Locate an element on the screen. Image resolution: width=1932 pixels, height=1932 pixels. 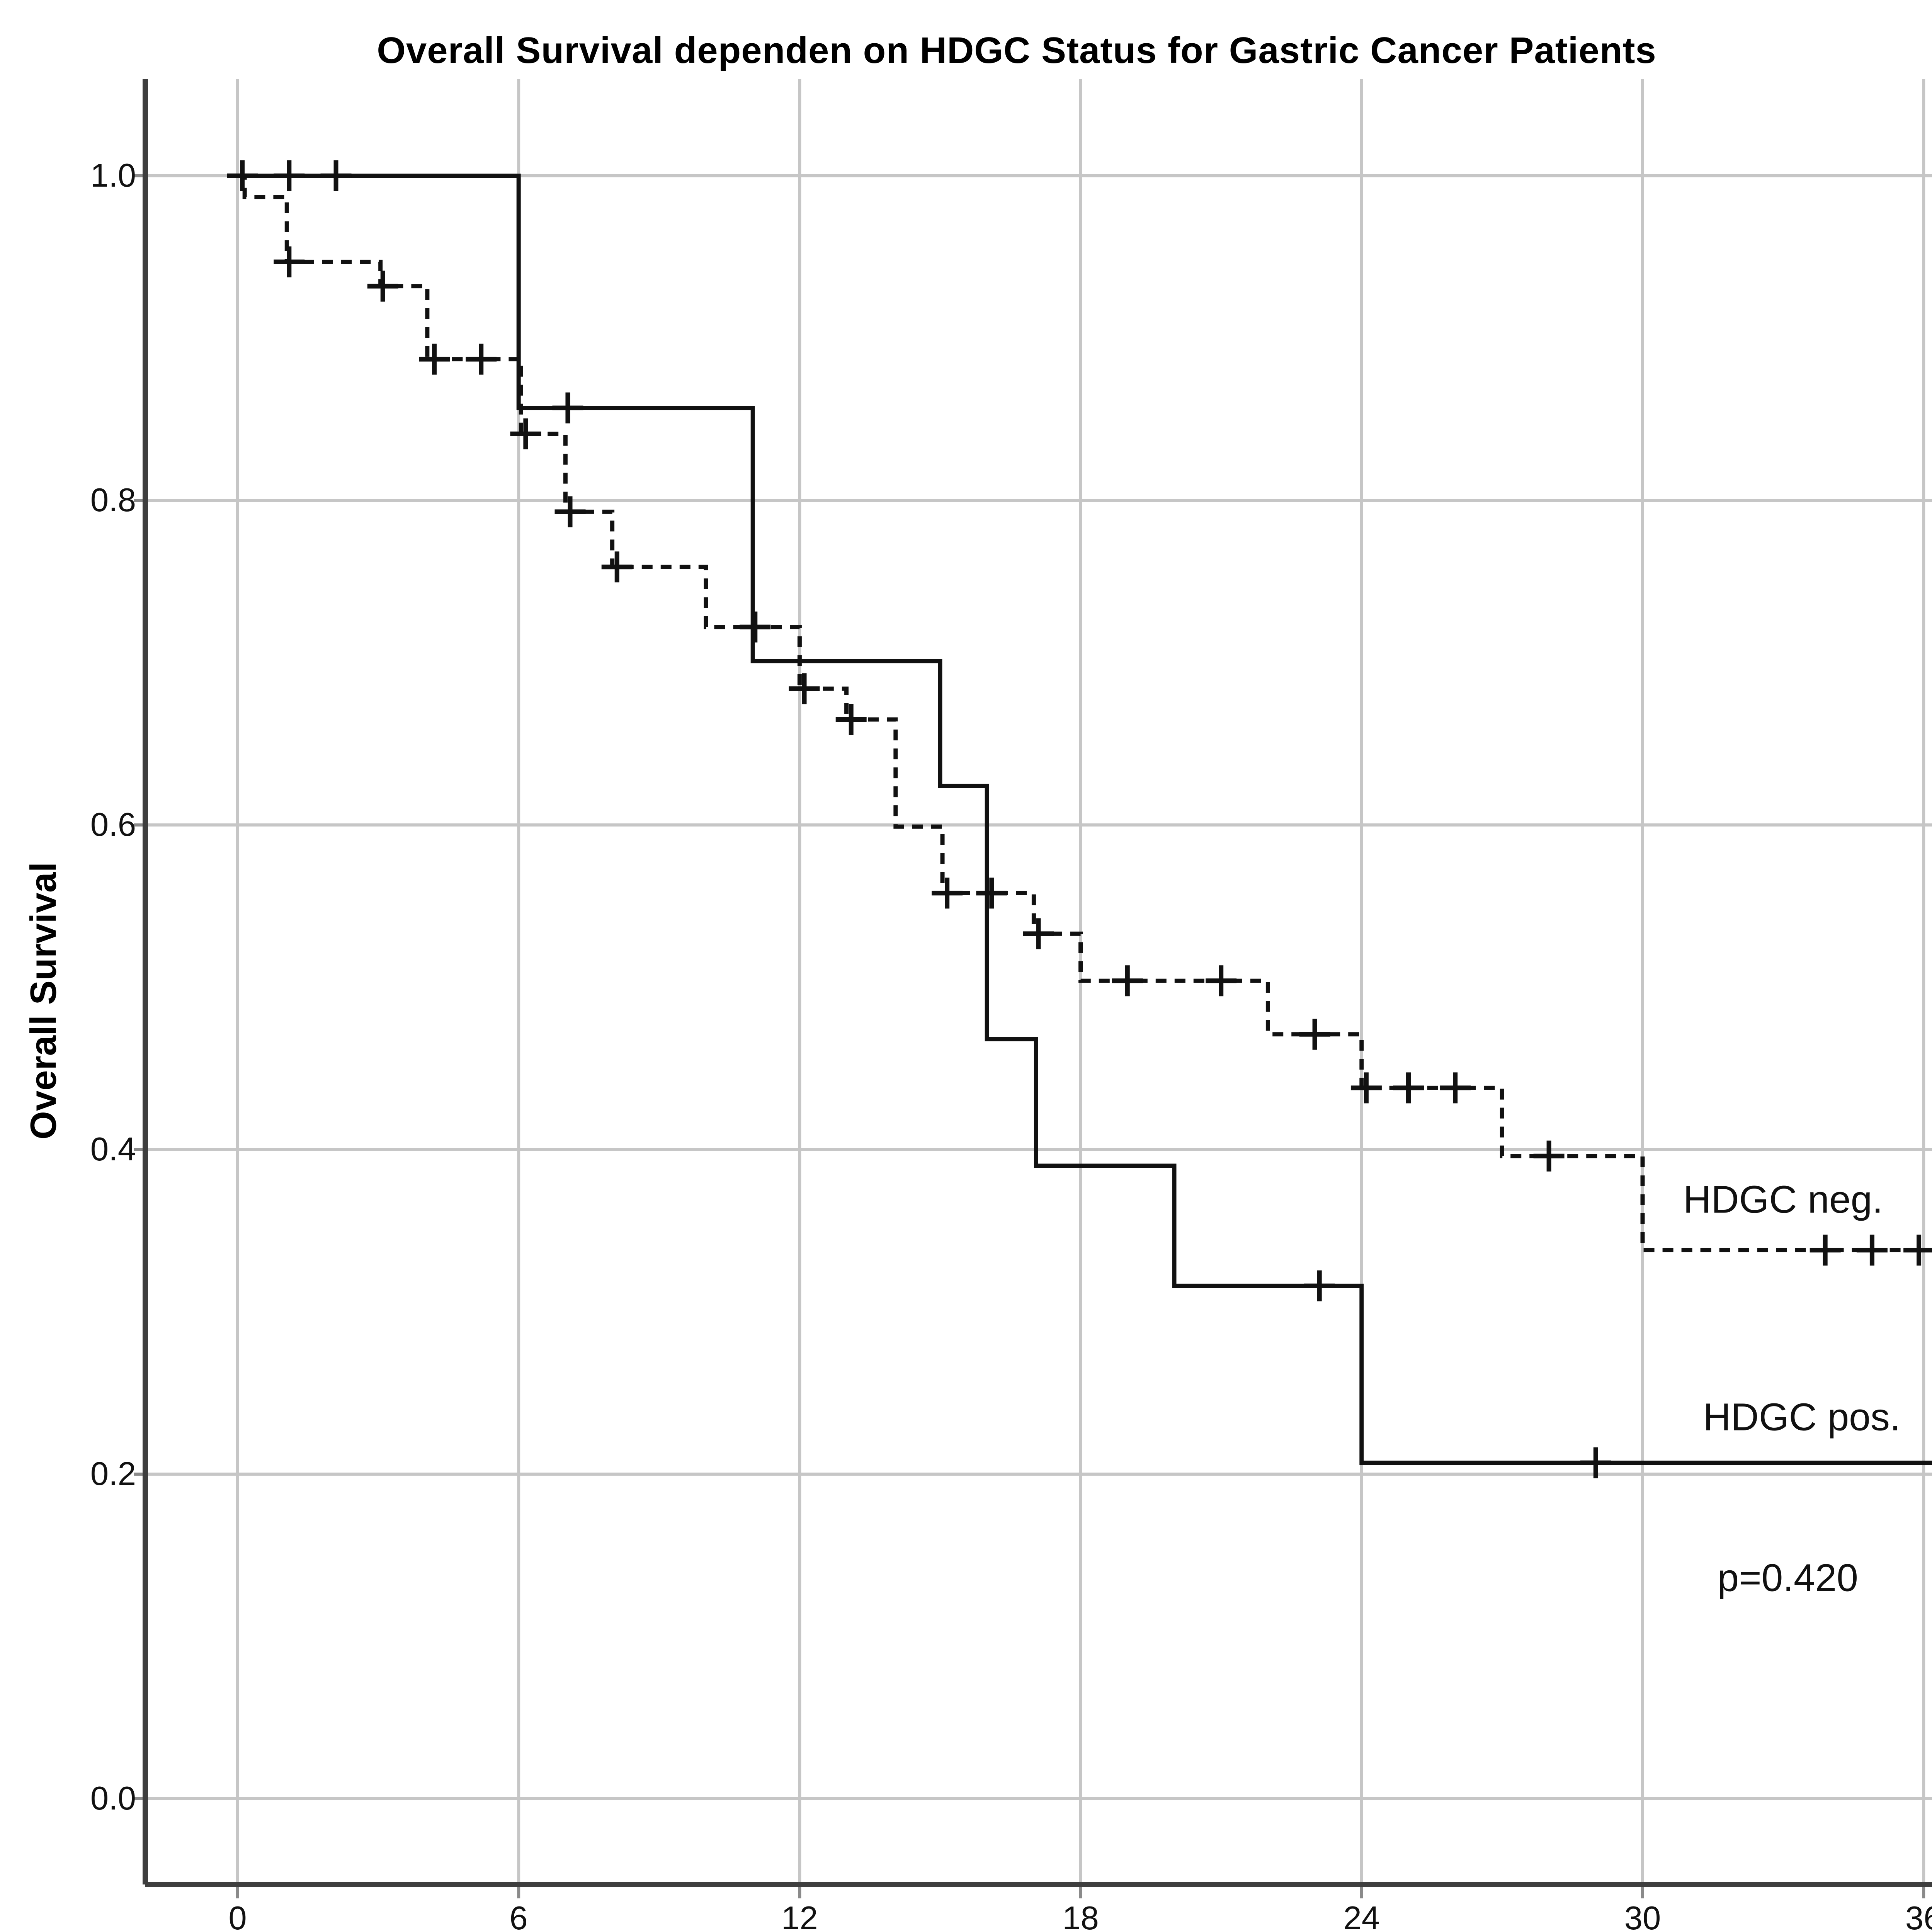
x-tick-label-0: 0 is located at coordinates (237, 1916).